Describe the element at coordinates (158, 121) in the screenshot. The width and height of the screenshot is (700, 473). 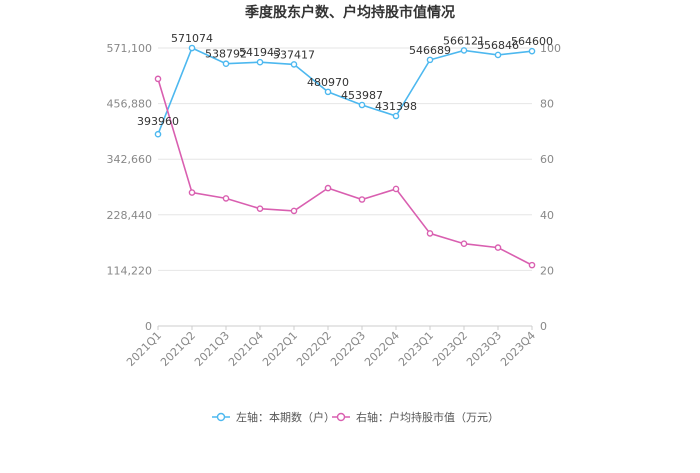
I see `data-label: 393960` at that location.